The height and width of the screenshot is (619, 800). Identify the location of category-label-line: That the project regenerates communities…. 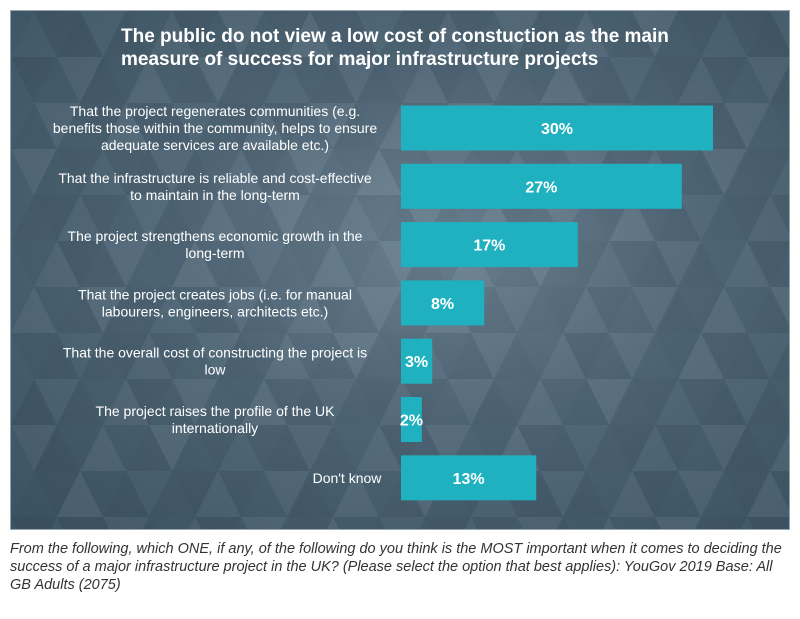
(215, 111).